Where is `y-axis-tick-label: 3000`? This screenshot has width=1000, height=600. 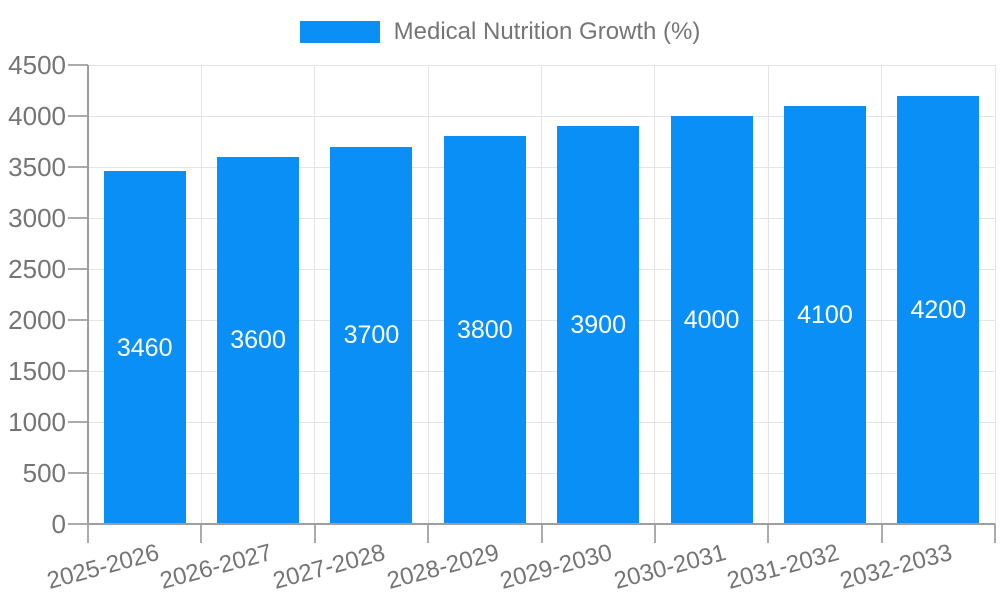
y-axis-tick-label: 3000 is located at coordinates (37, 218).